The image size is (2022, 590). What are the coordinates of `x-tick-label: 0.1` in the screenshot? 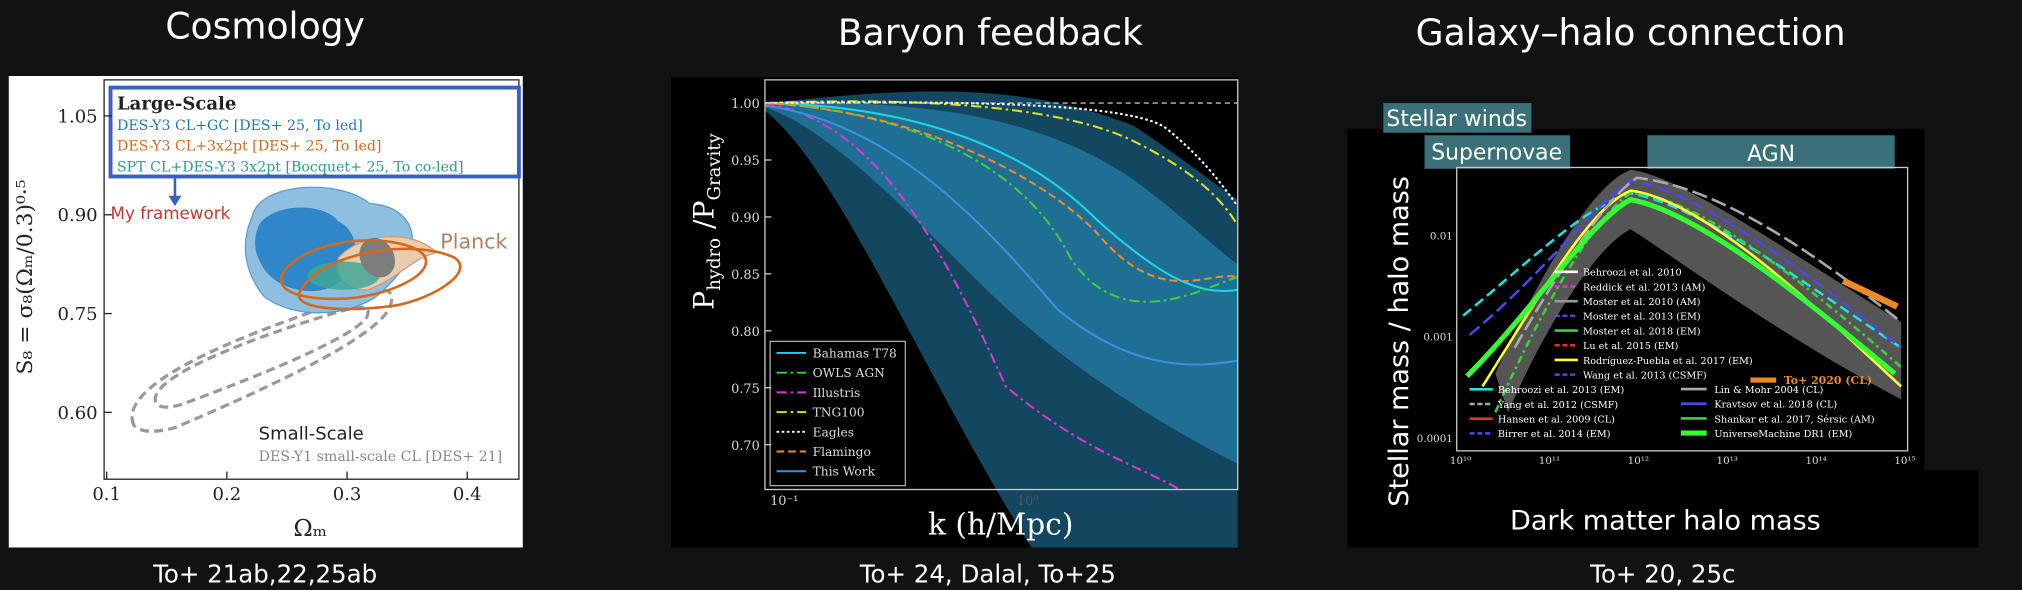 It's located at (106, 494).